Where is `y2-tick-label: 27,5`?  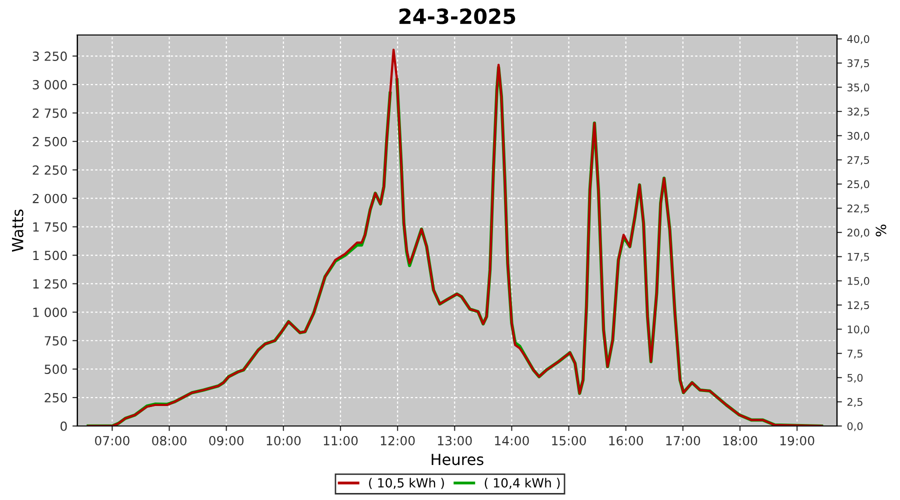 y2-tick-label: 27,5 is located at coordinates (858, 161).